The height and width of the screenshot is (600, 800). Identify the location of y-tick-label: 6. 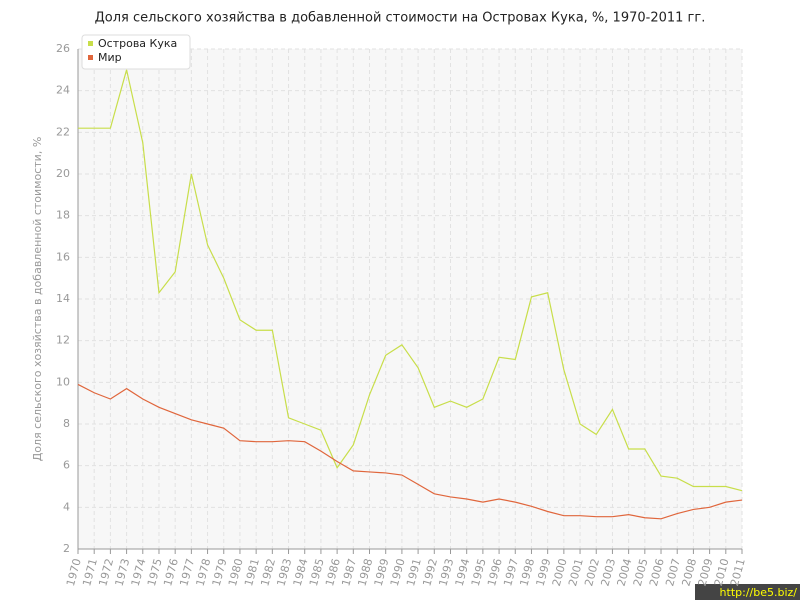
(66, 465).